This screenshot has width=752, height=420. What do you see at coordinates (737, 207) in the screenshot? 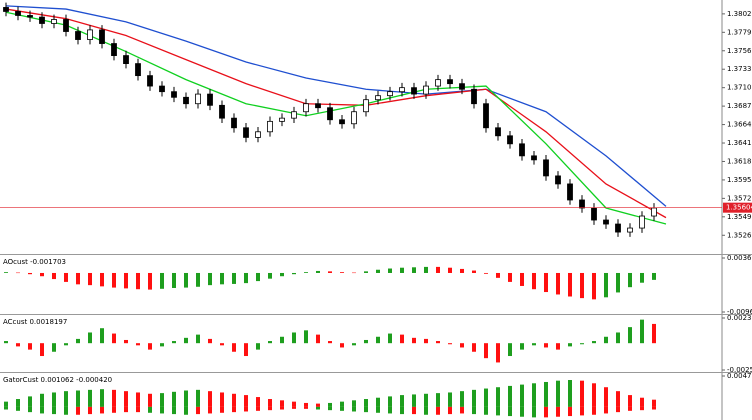
I see `current-price-tag` at bounding box center [737, 207].